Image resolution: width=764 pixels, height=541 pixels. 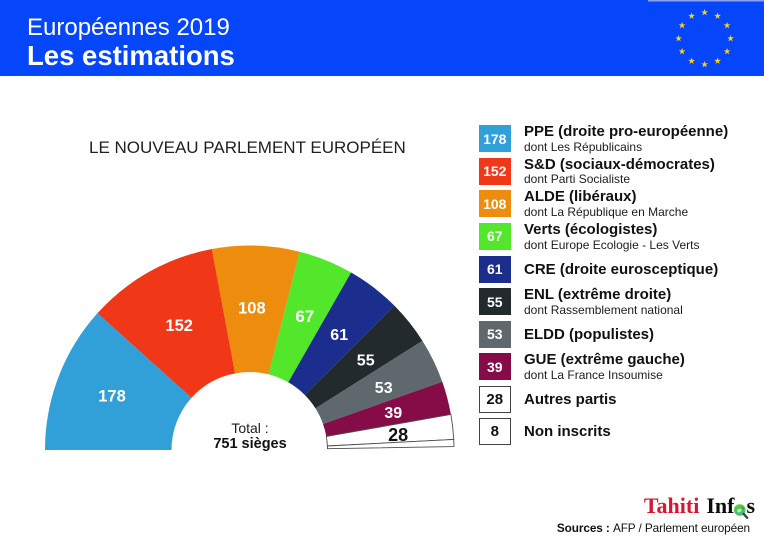 I want to click on svg-text: 53, so click(x=384, y=388).